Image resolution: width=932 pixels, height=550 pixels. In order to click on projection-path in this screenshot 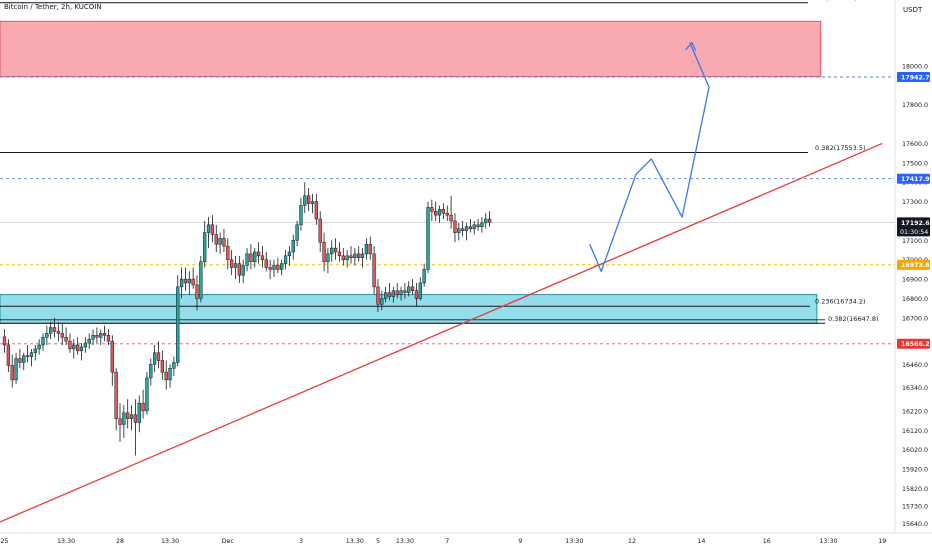, I will do `click(649, 157)`.